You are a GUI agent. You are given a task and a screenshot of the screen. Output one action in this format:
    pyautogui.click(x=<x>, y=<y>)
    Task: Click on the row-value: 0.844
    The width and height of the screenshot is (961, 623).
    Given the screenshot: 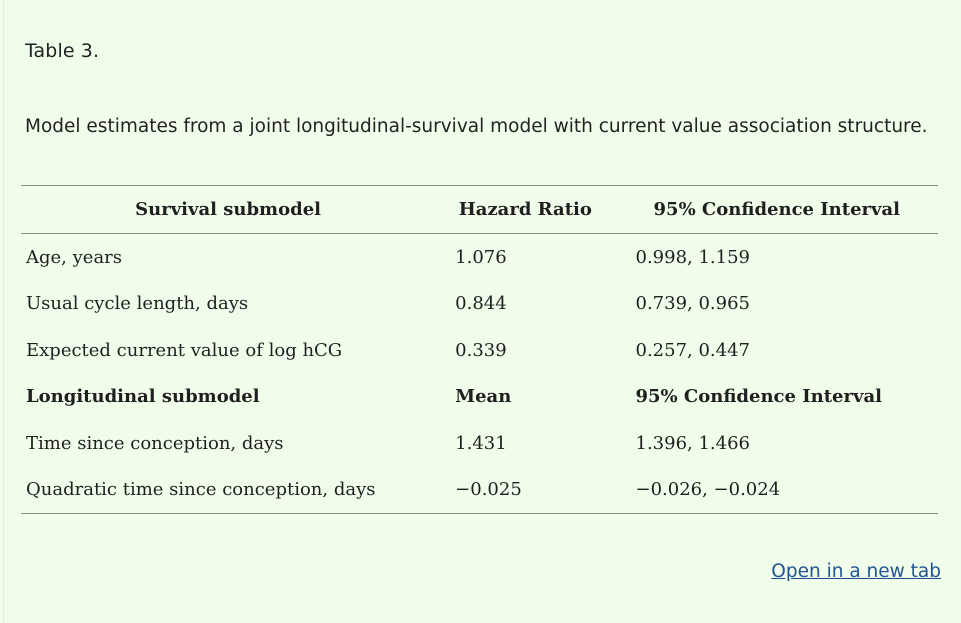 What is the action you would take?
    pyautogui.click(x=481, y=304)
    